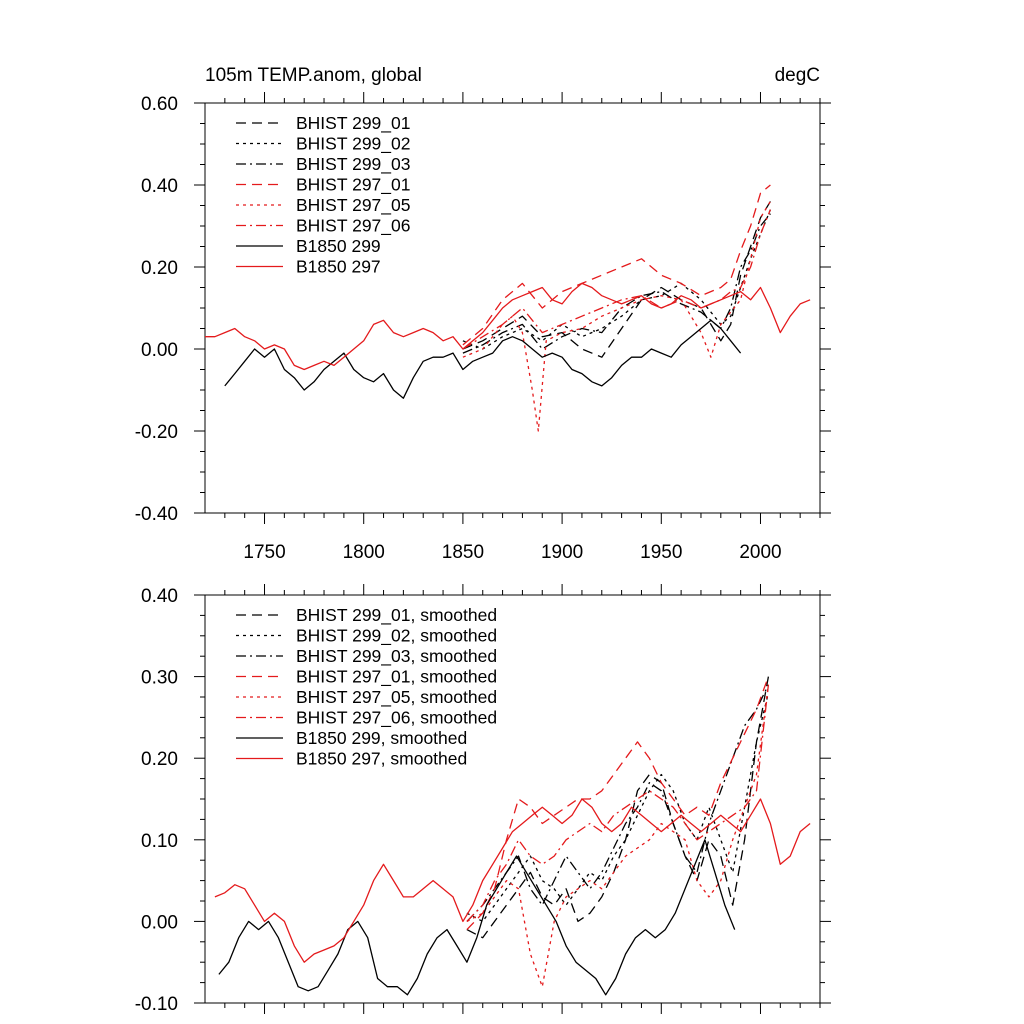  What do you see at coordinates (159, 841) in the screenshot?
I see `bottom-ytick-label: 0.10` at bounding box center [159, 841].